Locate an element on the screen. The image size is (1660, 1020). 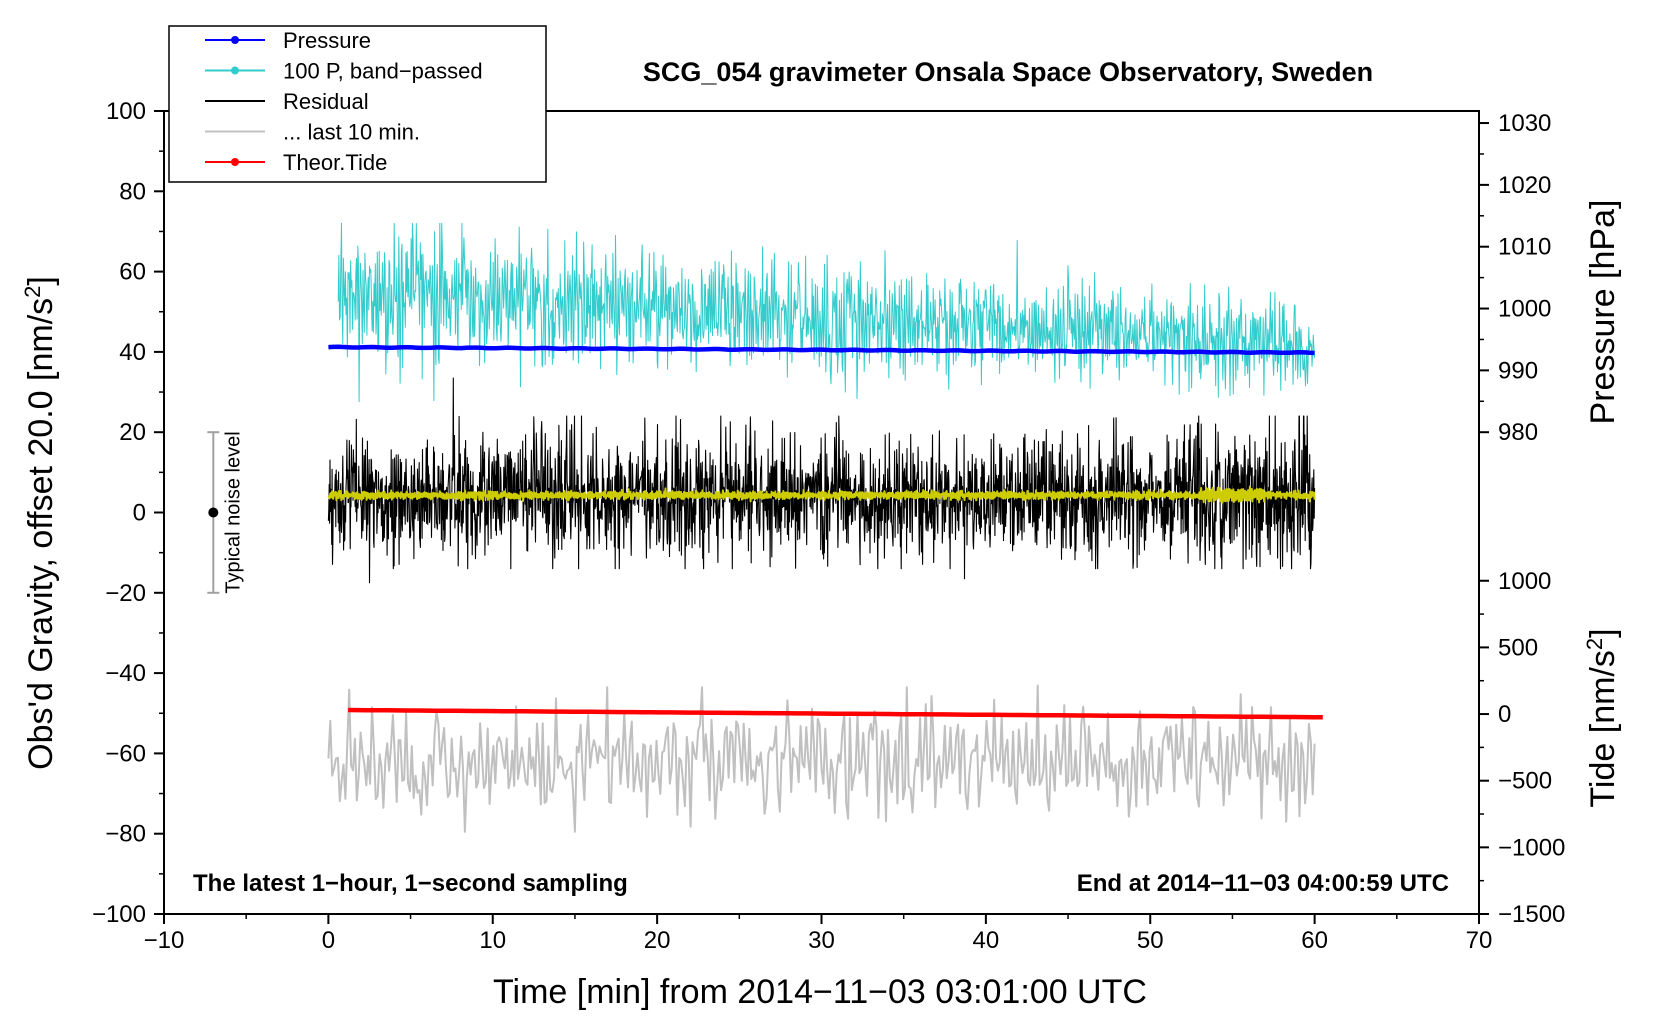
y-tick-label: 20 is located at coordinates (132, 432).